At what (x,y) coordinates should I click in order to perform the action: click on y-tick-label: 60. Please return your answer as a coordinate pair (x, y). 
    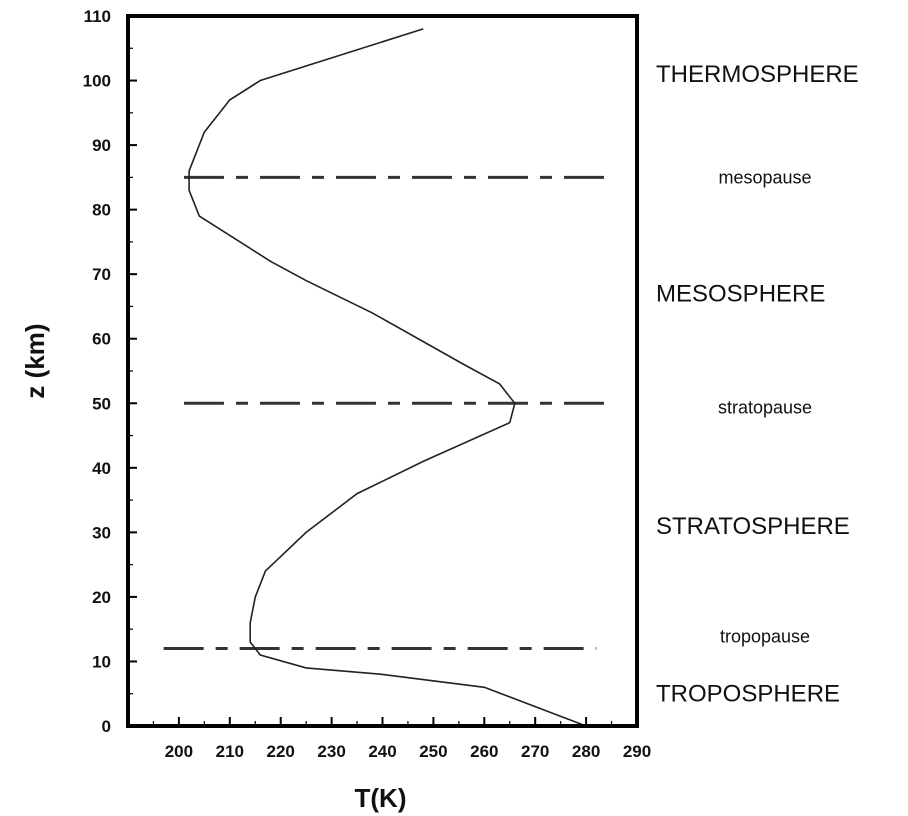
    Looking at the image, I should click on (101, 339).